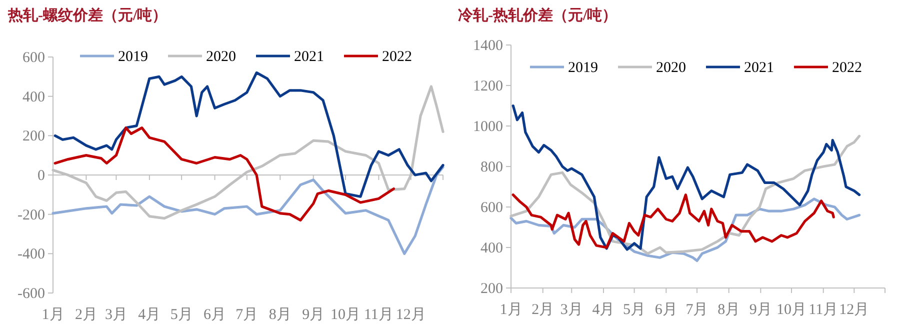 The image size is (902, 325). Describe the element at coordinates (87, 15) in the screenshot. I see `chart-title: 热轧-螺纹价差（元/吨）` at that location.